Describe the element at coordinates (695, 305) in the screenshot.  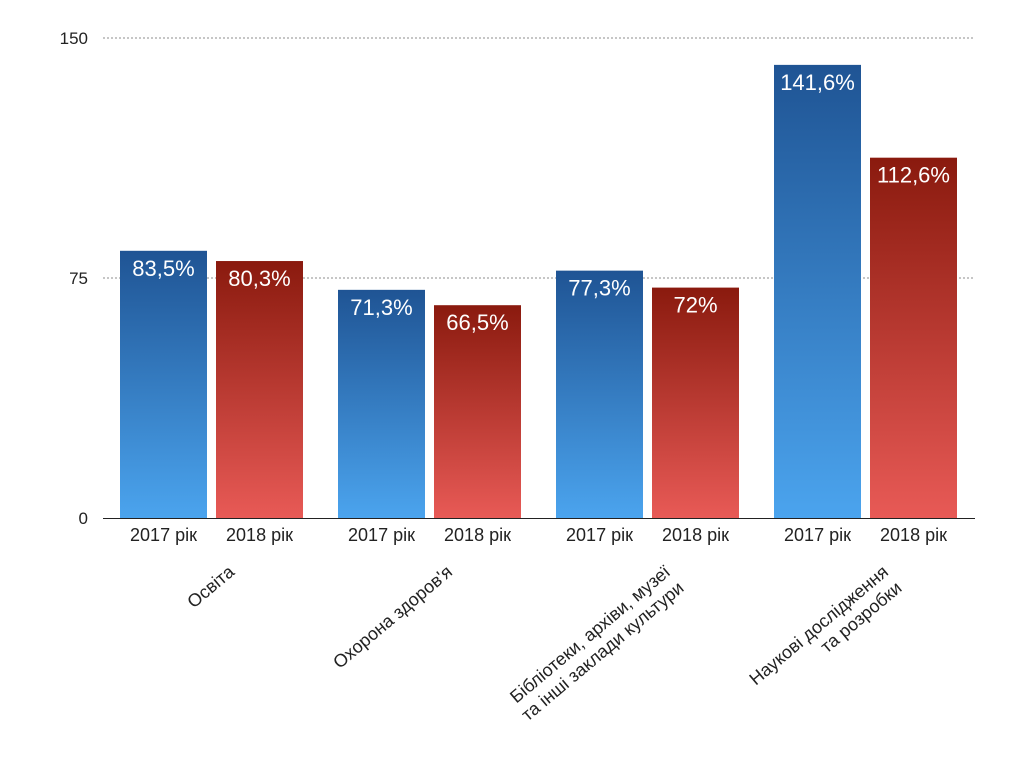
I see `data-label: 72%` at that location.